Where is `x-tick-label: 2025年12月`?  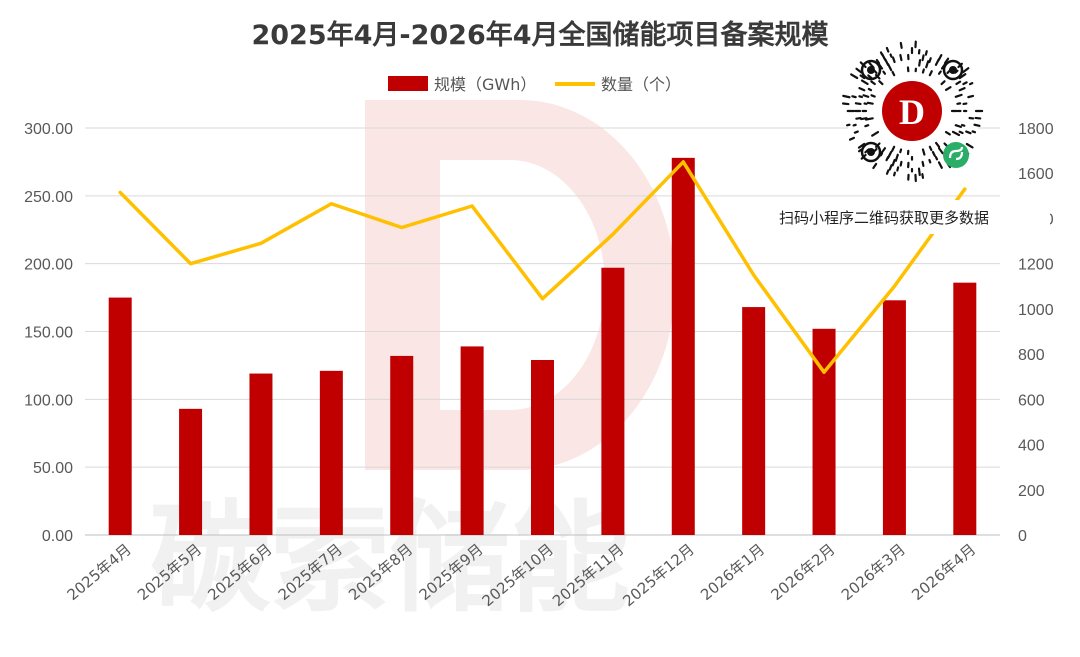
x-tick-label: 2025年12月 is located at coordinates (658, 575).